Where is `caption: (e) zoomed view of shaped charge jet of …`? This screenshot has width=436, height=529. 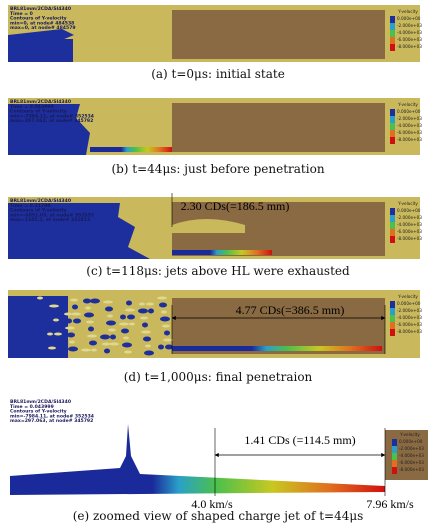 caption: (e) zoomed view of shaped charge jet of … is located at coordinates (218, 516).